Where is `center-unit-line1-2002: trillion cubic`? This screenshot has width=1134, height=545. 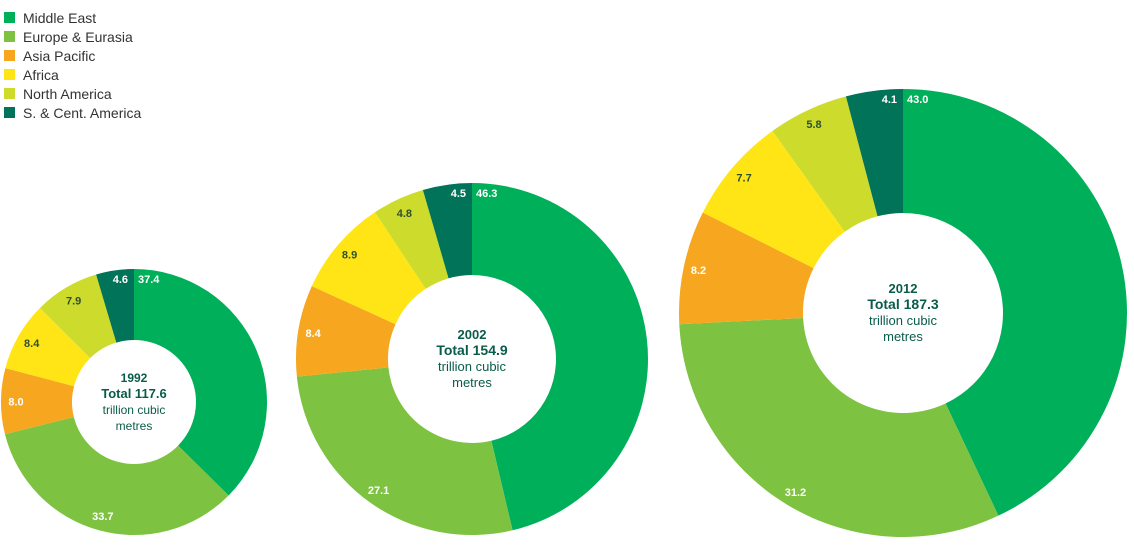
center-unit-line1-2002: trillion cubic is located at coordinates (472, 366).